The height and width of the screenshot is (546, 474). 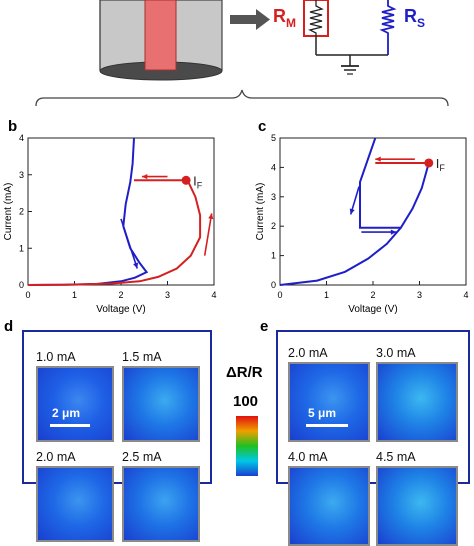 I want to click on process-arrow, so click(x=250, y=19).